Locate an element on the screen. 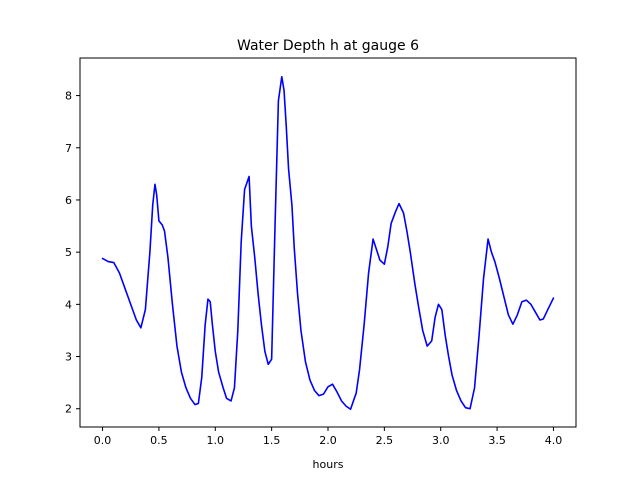 Image resolution: width=640 pixels, height=480 pixels. y-tick-label: 5 is located at coordinates (68, 252).